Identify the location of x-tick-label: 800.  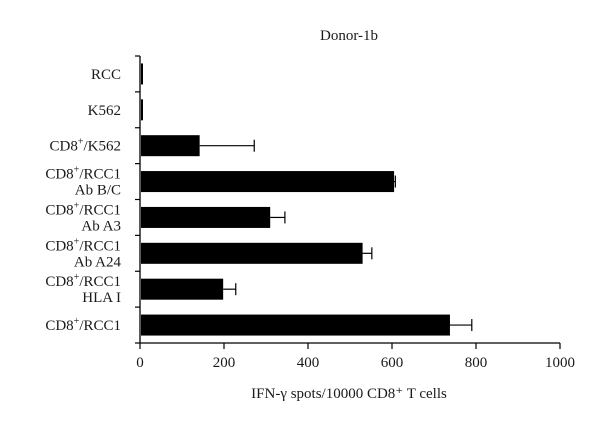
(476, 363).